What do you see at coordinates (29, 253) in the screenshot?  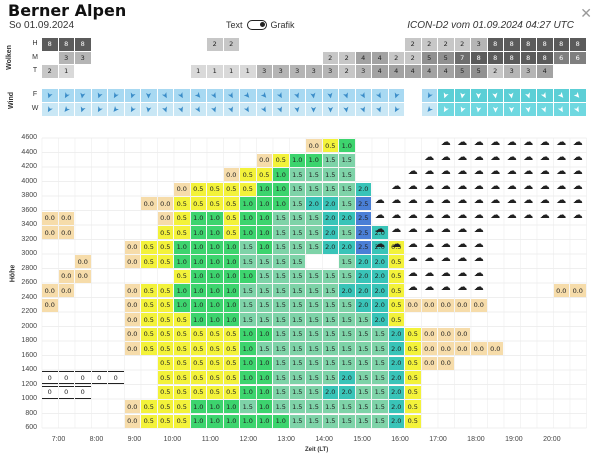 I see `y-tick-label: 3000` at bounding box center [29, 253].